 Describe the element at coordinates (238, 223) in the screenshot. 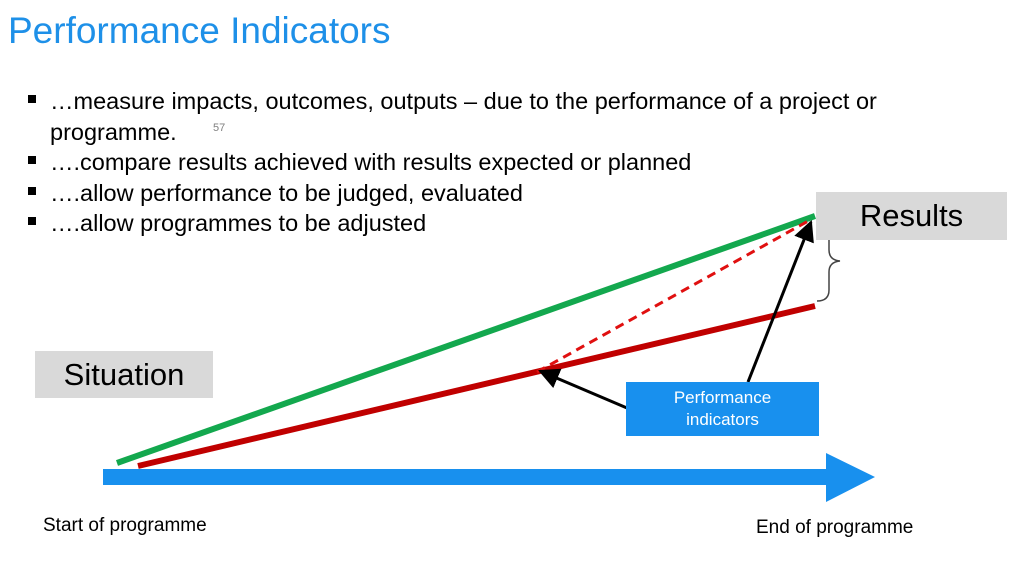

I see `bullet-text: ….allow programmes to be adjusted` at that location.